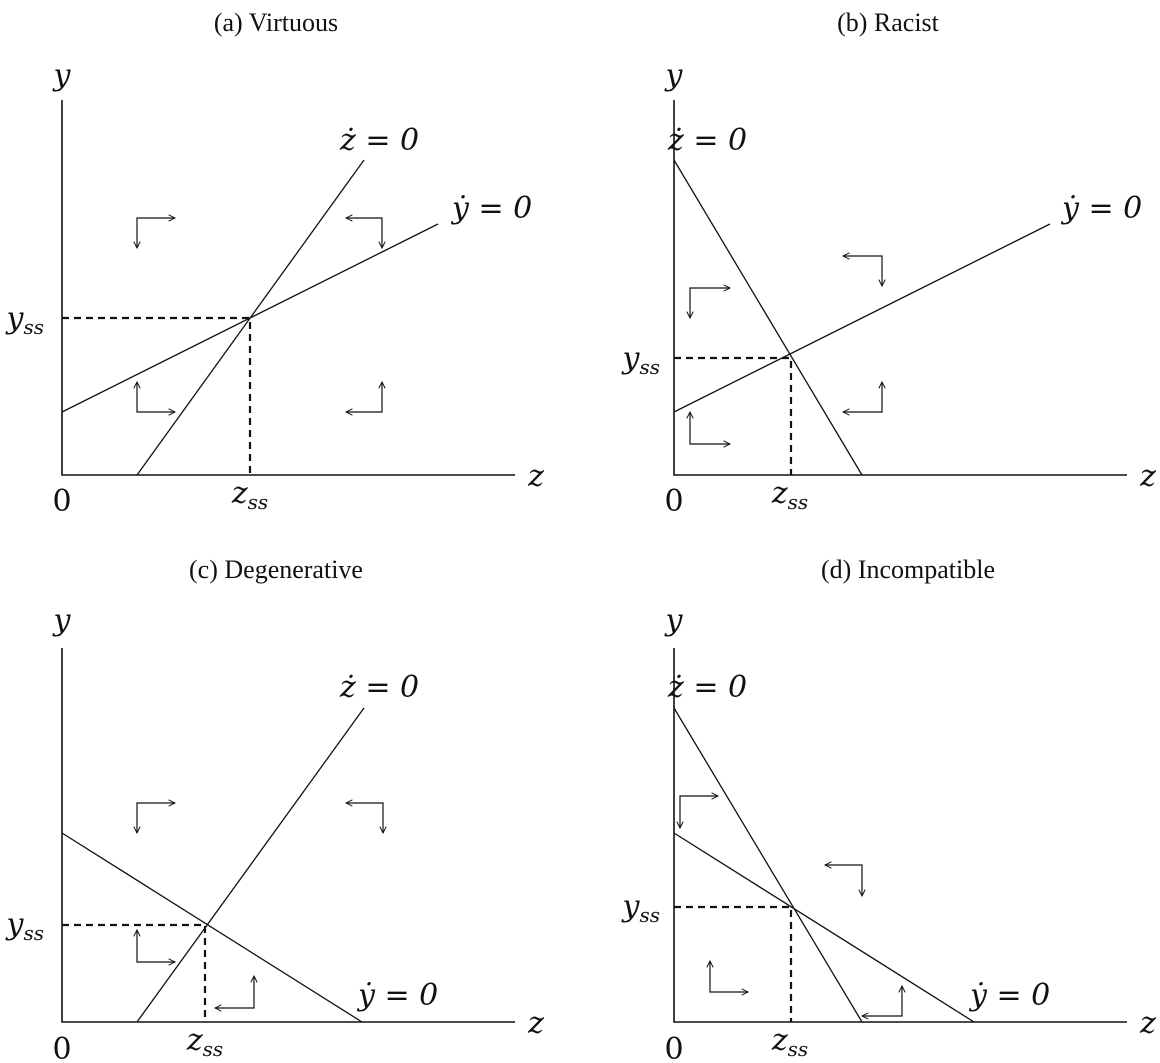 The height and width of the screenshot is (1063, 1160). What do you see at coordinates (276, 569) in the screenshot?
I see `panel-title: (c) Degenerative` at bounding box center [276, 569].